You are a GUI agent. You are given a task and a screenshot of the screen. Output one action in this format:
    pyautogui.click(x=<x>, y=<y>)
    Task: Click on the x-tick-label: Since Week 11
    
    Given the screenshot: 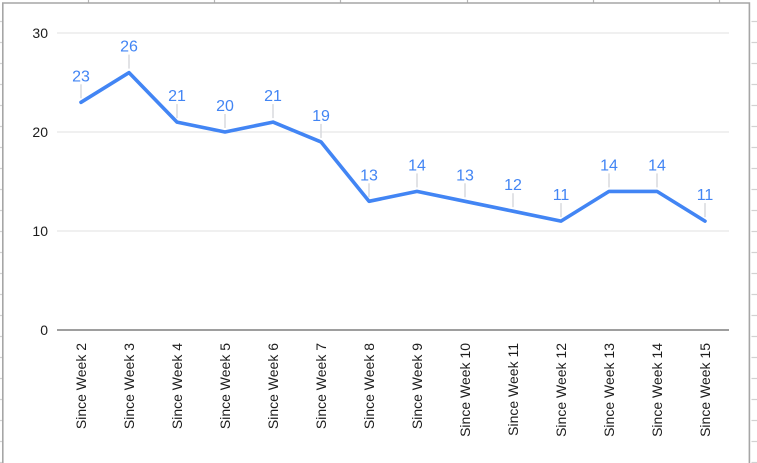 What is the action you would take?
    pyautogui.click(x=513, y=389)
    